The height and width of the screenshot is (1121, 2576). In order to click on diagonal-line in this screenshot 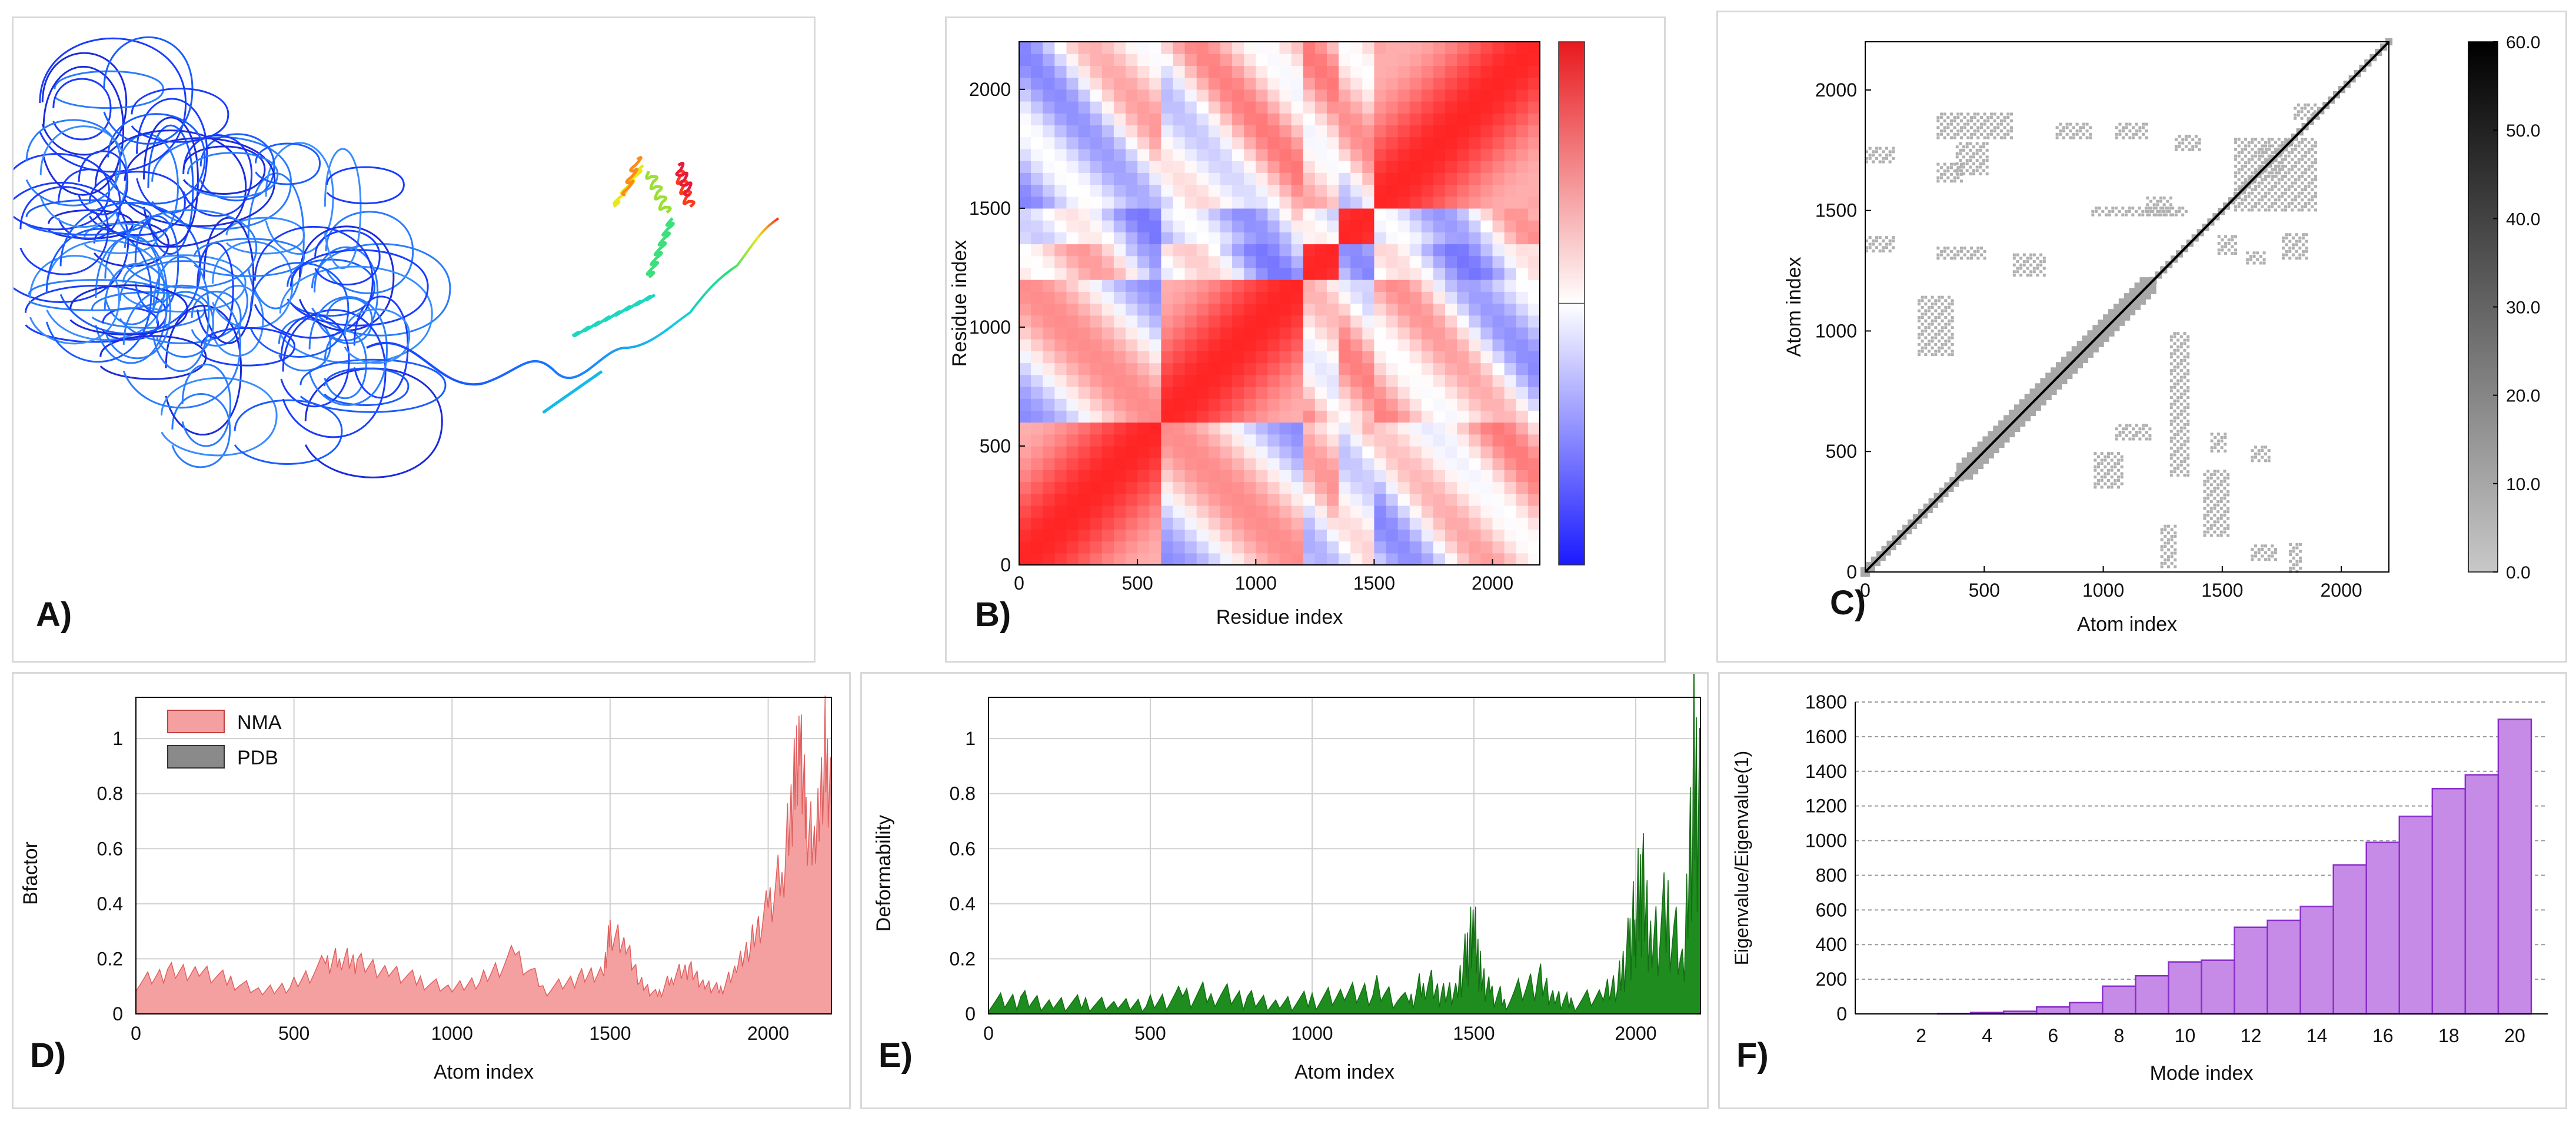, I will do `click(2127, 307)`.